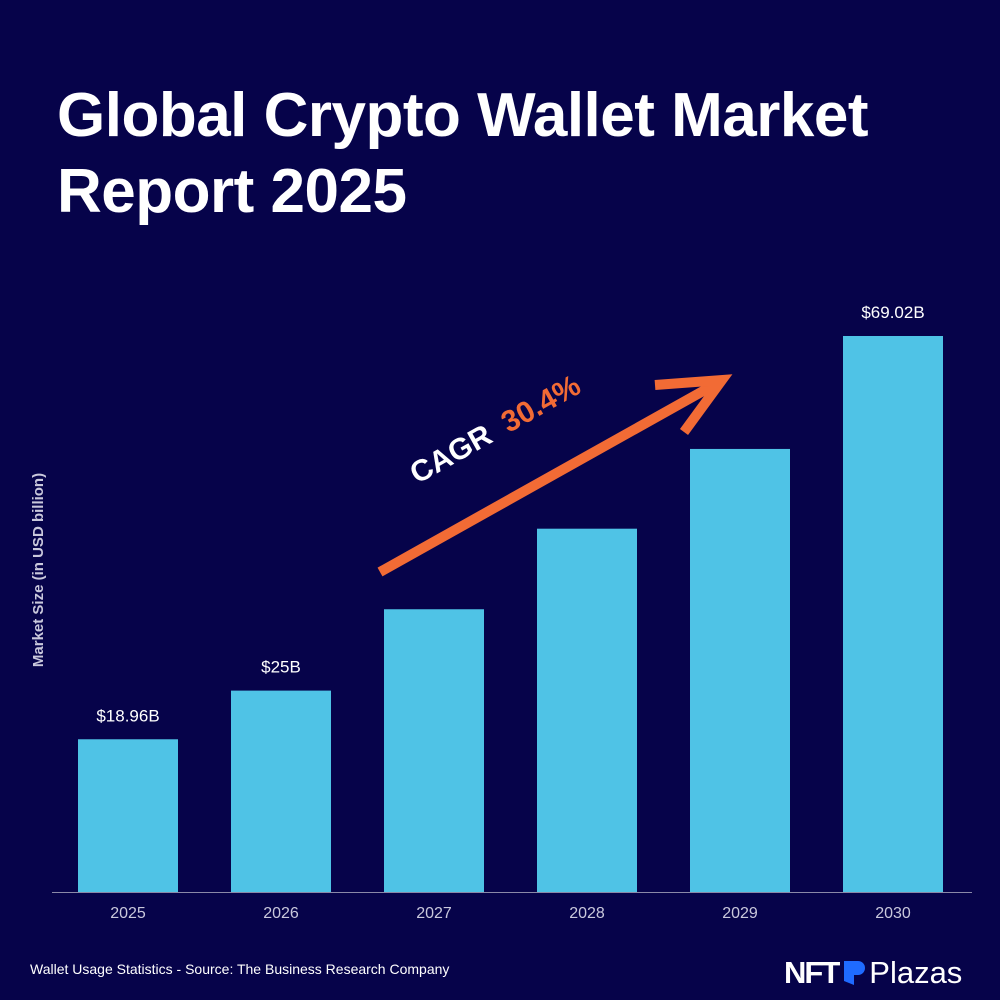 The width and height of the screenshot is (1000, 1000). Describe the element at coordinates (128, 815) in the screenshot. I see `bar-2025` at that location.